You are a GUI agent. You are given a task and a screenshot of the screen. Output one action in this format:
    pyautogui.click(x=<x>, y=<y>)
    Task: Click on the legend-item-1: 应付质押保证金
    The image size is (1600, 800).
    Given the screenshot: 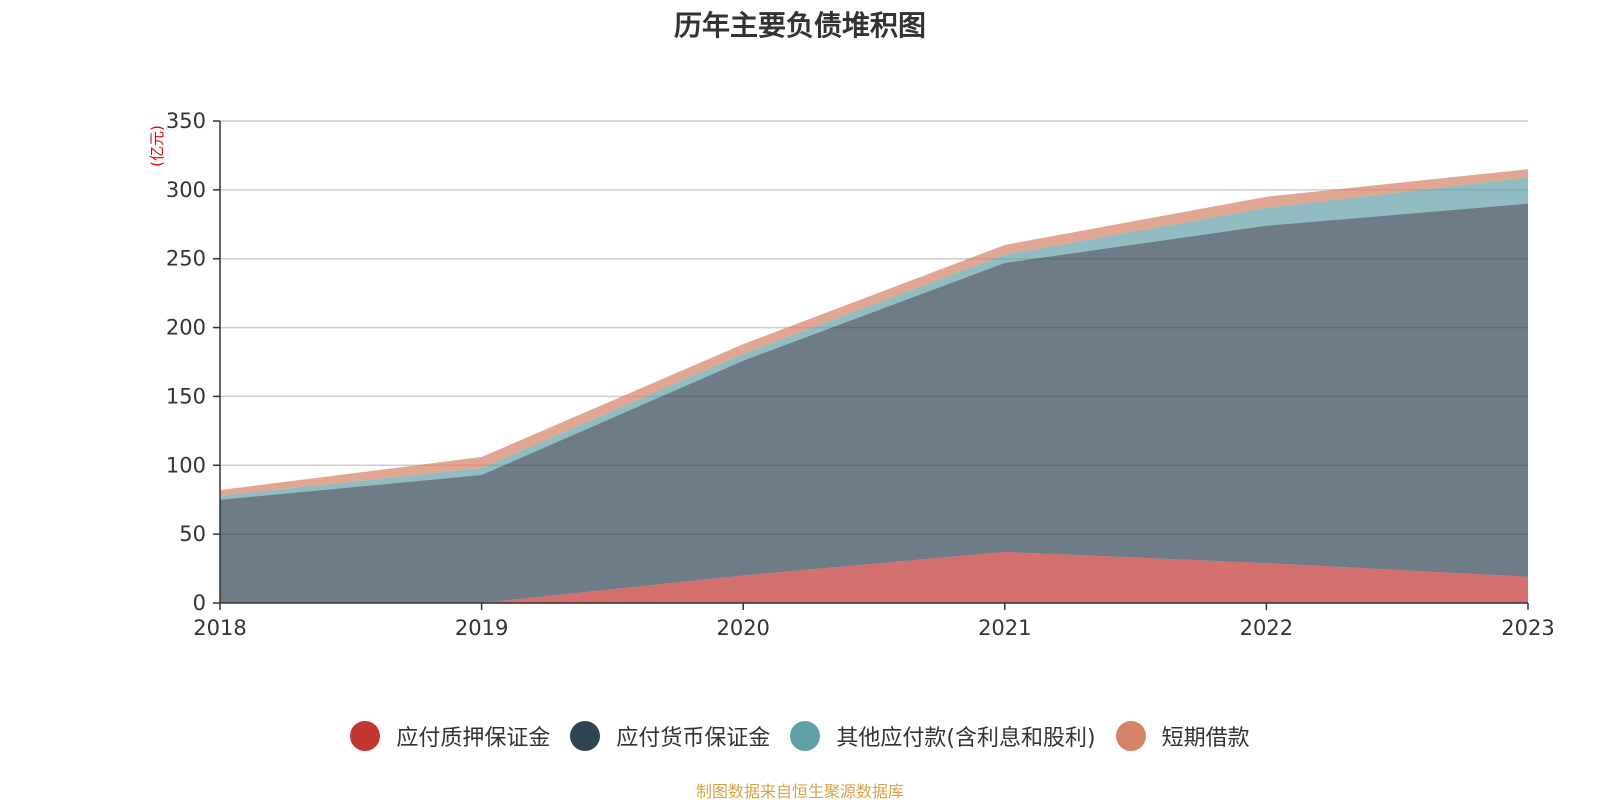 What is the action you would take?
    pyautogui.click(x=450, y=736)
    